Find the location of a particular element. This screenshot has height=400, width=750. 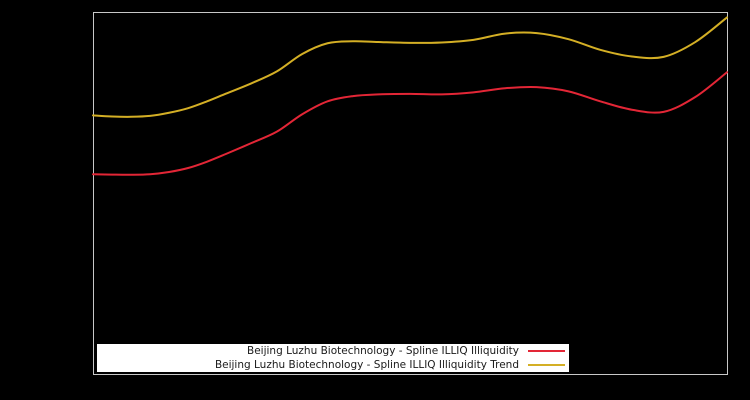

legend-swatch-illiquidity is located at coordinates (546, 351).